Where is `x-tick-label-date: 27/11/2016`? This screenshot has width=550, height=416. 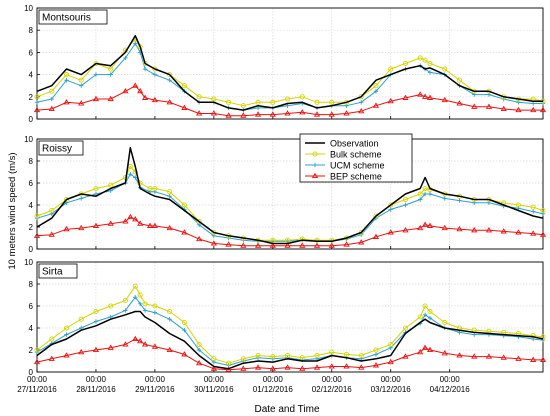
x-tick-label-date: 27/11/2016 is located at coordinates (37, 389).